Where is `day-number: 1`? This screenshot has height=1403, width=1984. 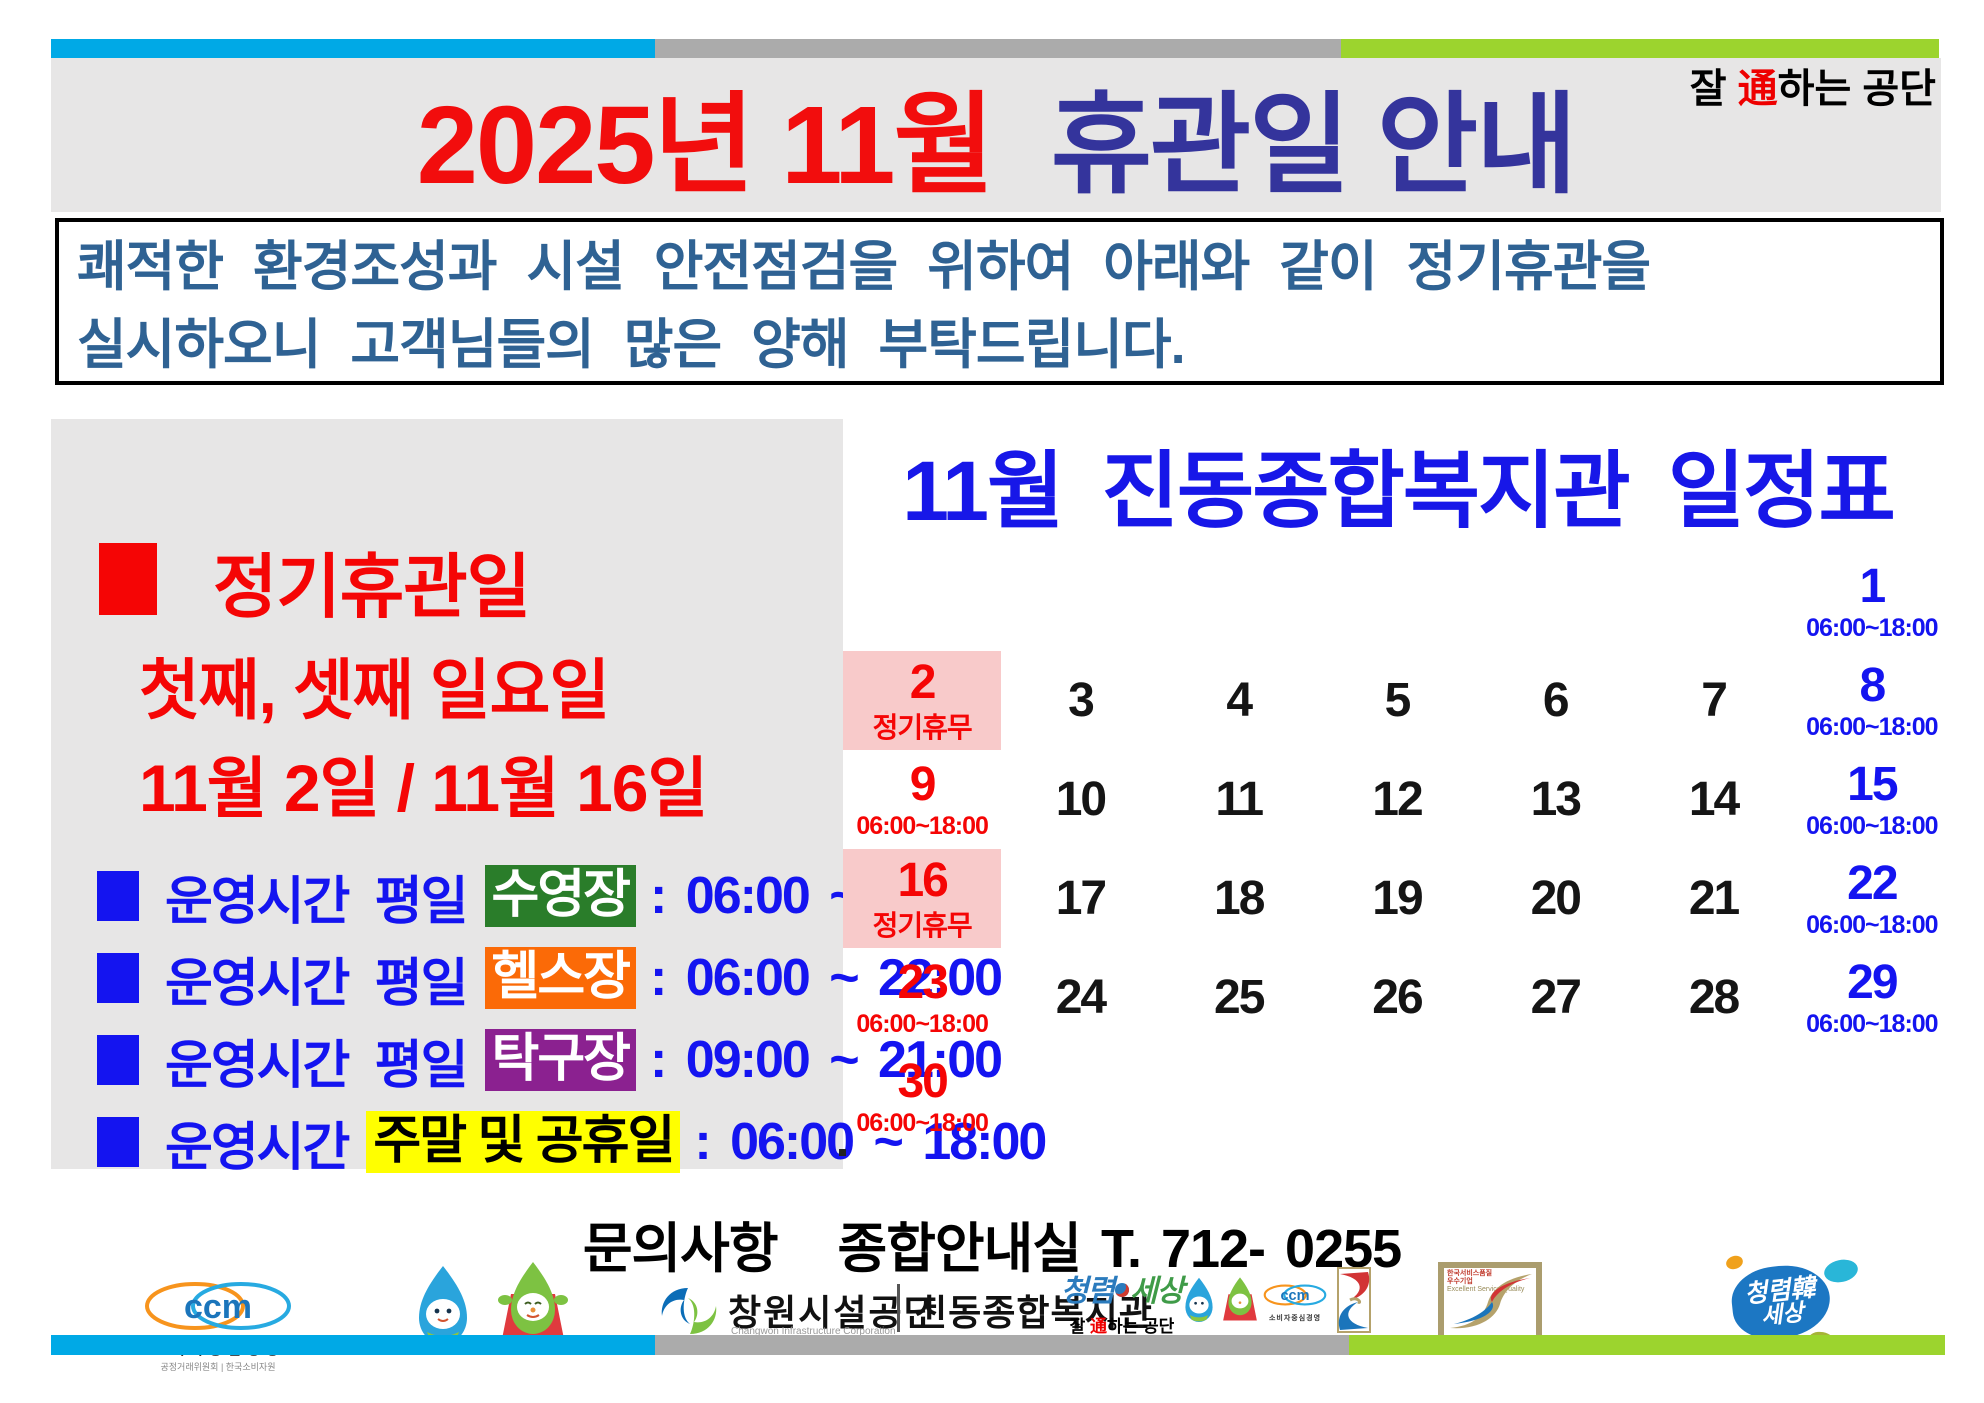
day-number: 1 is located at coordinates (1873, 586).